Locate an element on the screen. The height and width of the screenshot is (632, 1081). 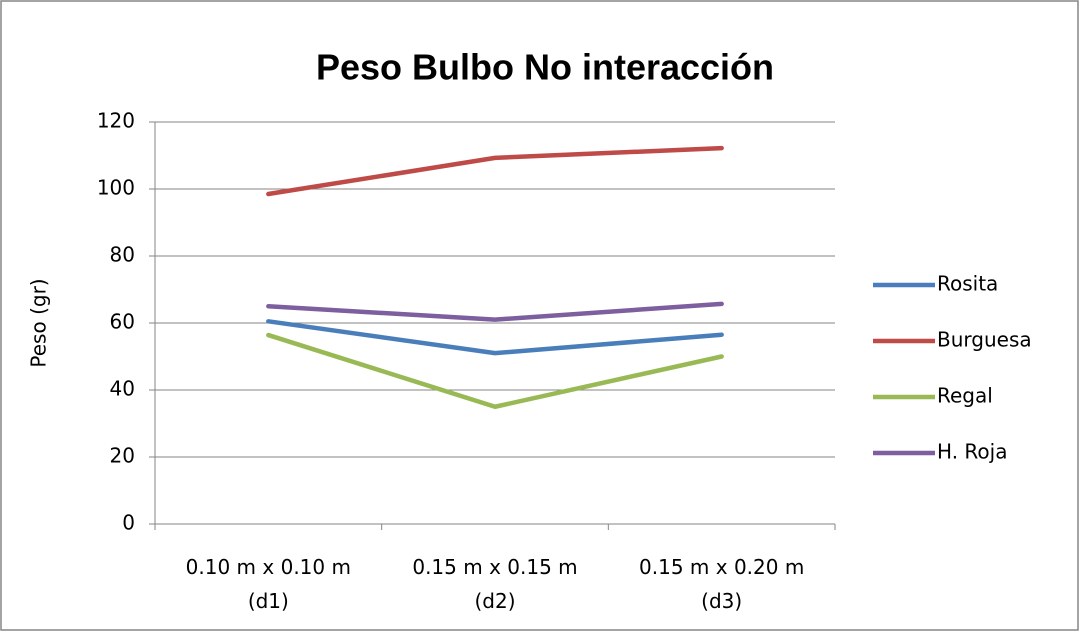
y-tick-label: 80 is located at coordinates (122, 255).